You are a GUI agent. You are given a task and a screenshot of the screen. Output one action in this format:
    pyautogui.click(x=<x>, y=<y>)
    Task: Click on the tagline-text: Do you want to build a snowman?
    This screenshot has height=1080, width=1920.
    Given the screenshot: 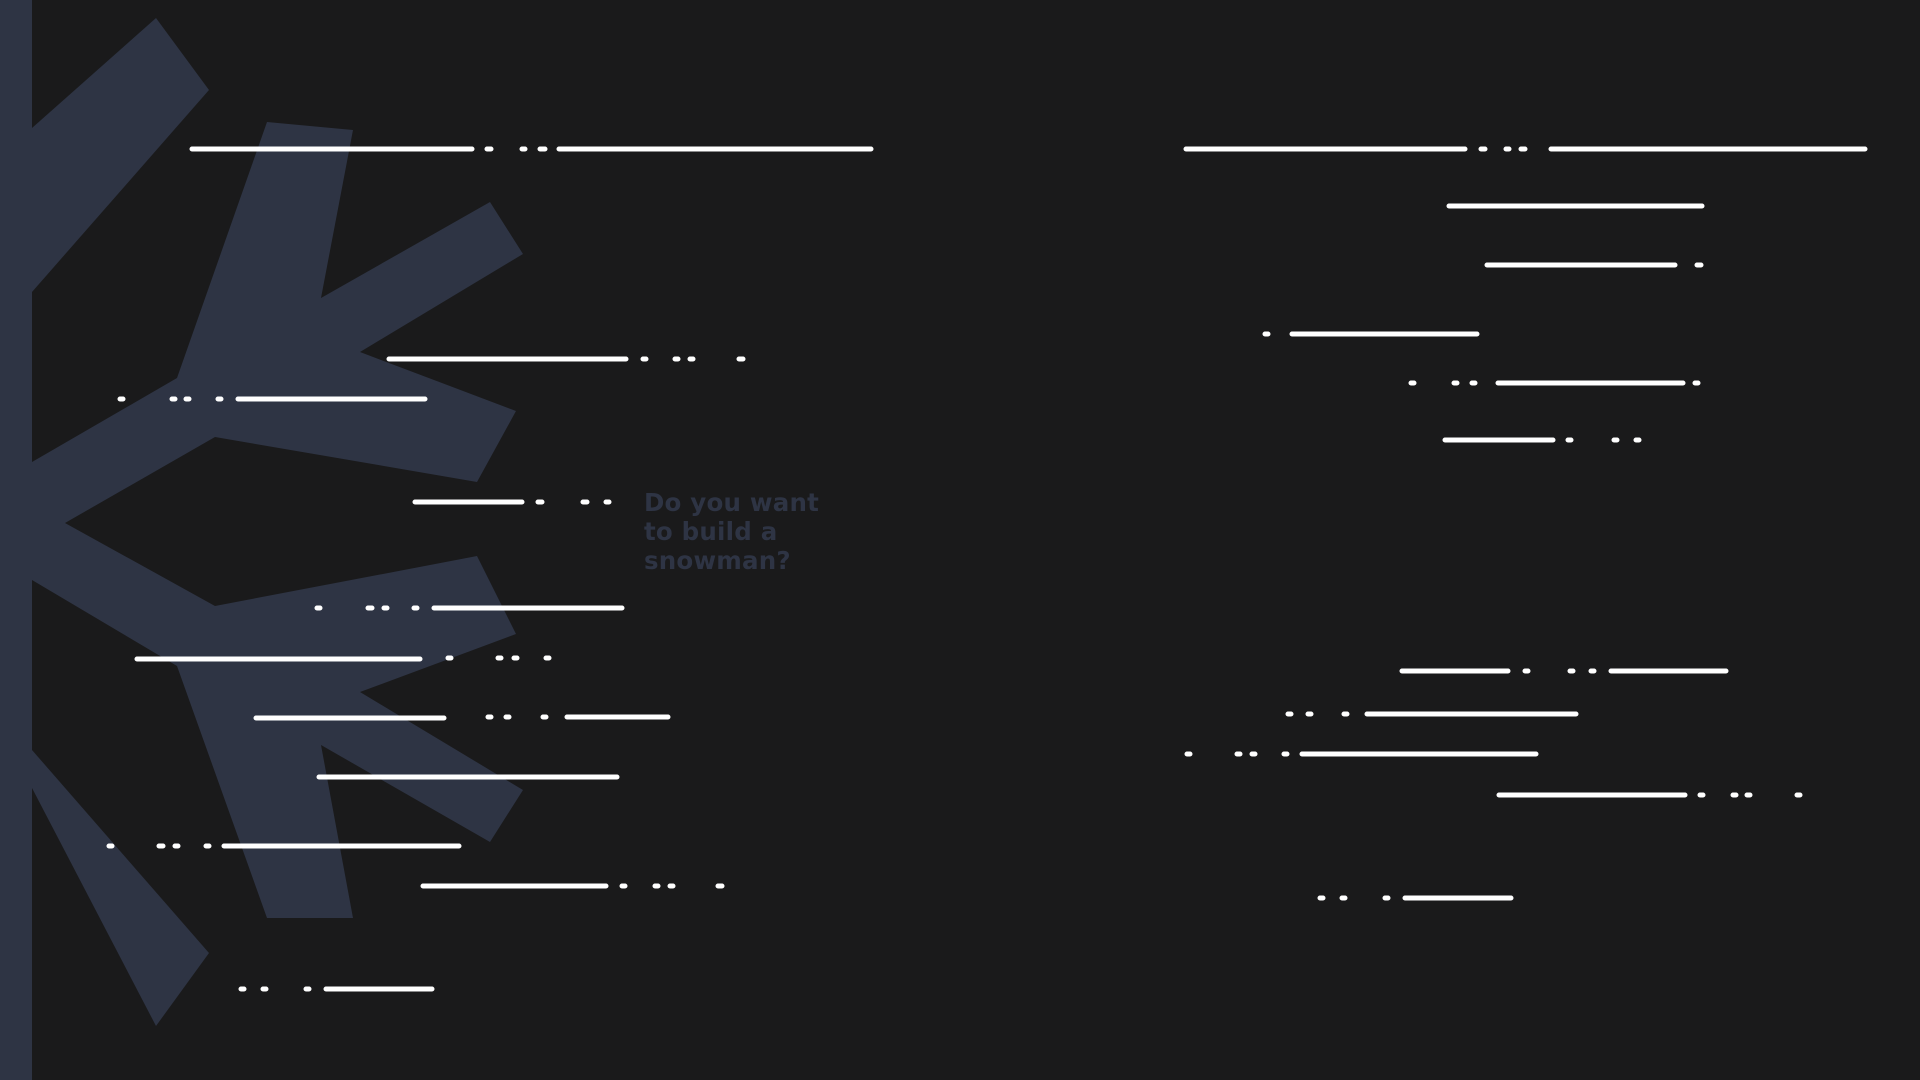 What is the action you would take?
    pyautogui.click(x=731, y=531)
    